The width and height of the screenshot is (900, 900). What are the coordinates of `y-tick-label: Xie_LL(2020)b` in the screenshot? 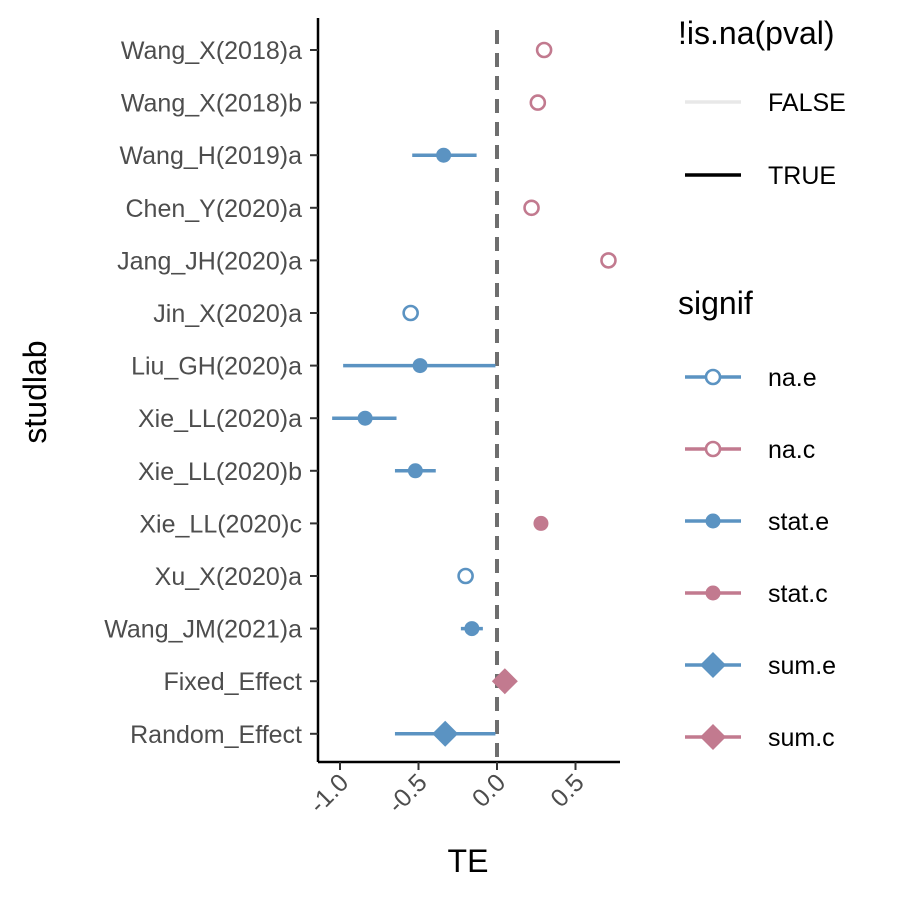 It's located at (220, 472).